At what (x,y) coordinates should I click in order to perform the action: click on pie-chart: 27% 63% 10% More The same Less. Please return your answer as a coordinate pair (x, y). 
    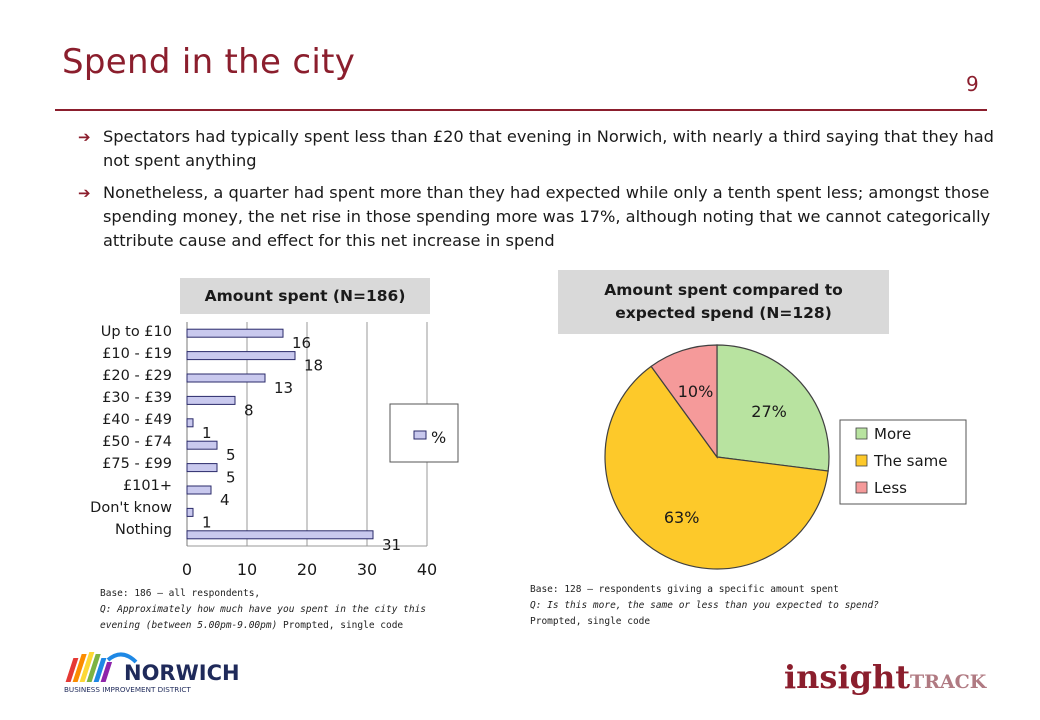
    Looking at the image, I should click on (785, 457).